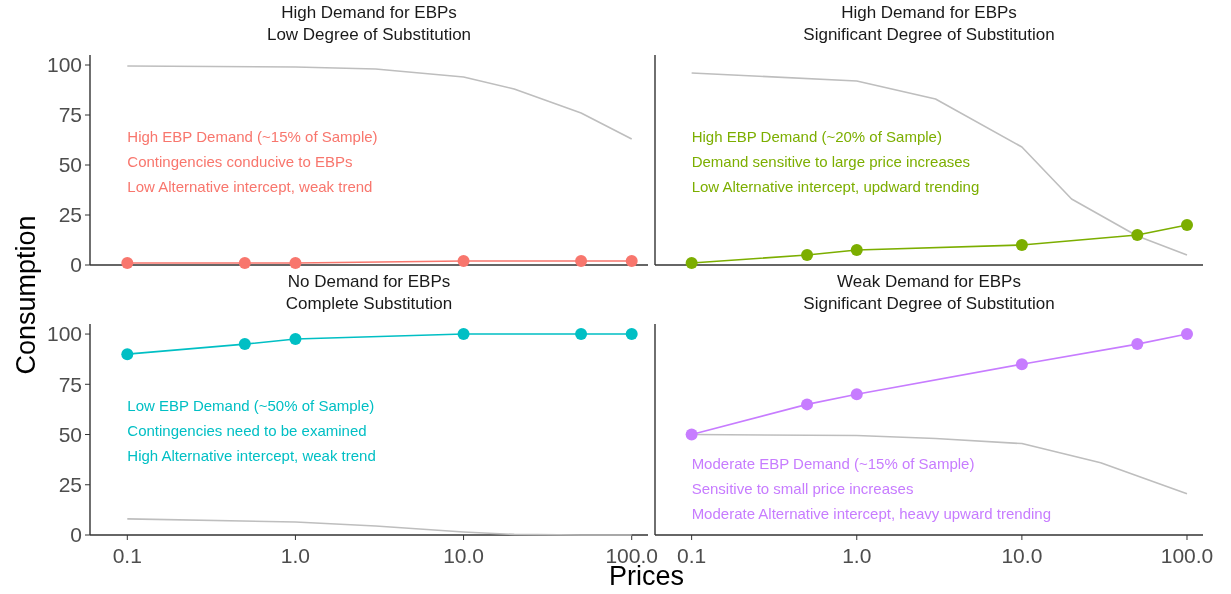 The width and height of the screenshot is (1231, 594). What do you see at coordinates (251, 405) in the screenshot?
I see `annotation: Low EBP Demand (~50% of Sample)` at bounding box center [251, 405].